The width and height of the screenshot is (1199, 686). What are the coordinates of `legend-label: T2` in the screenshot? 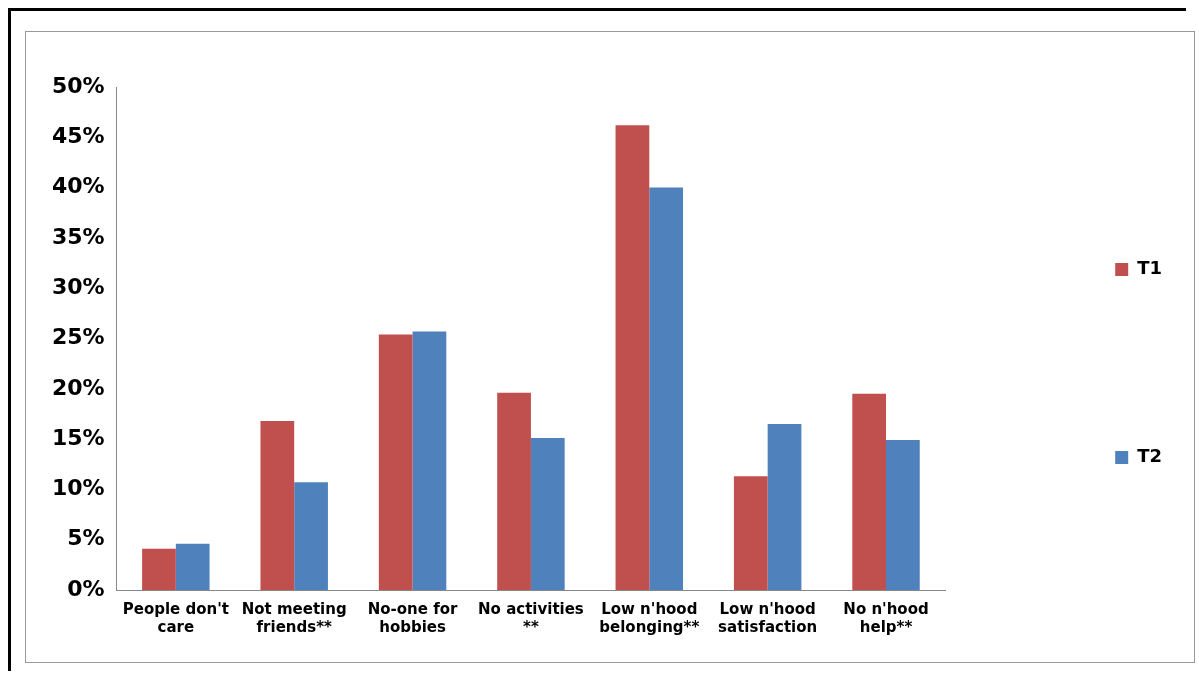 It's located at (1150, 456).